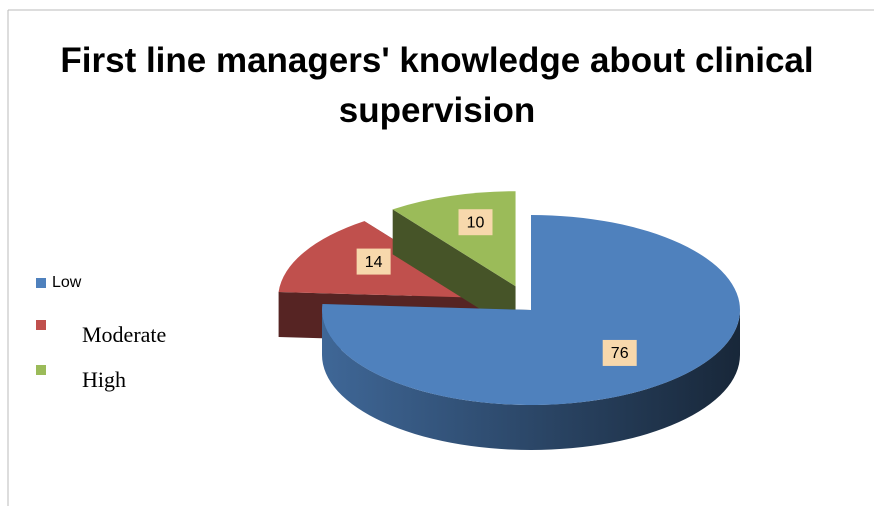 Image resolution: width=874 pixels, height=506 pixels. What do you see at coordinates (104, 379) in the screenshot?
I see `legend-label: High` at bounding box center [104, 379].